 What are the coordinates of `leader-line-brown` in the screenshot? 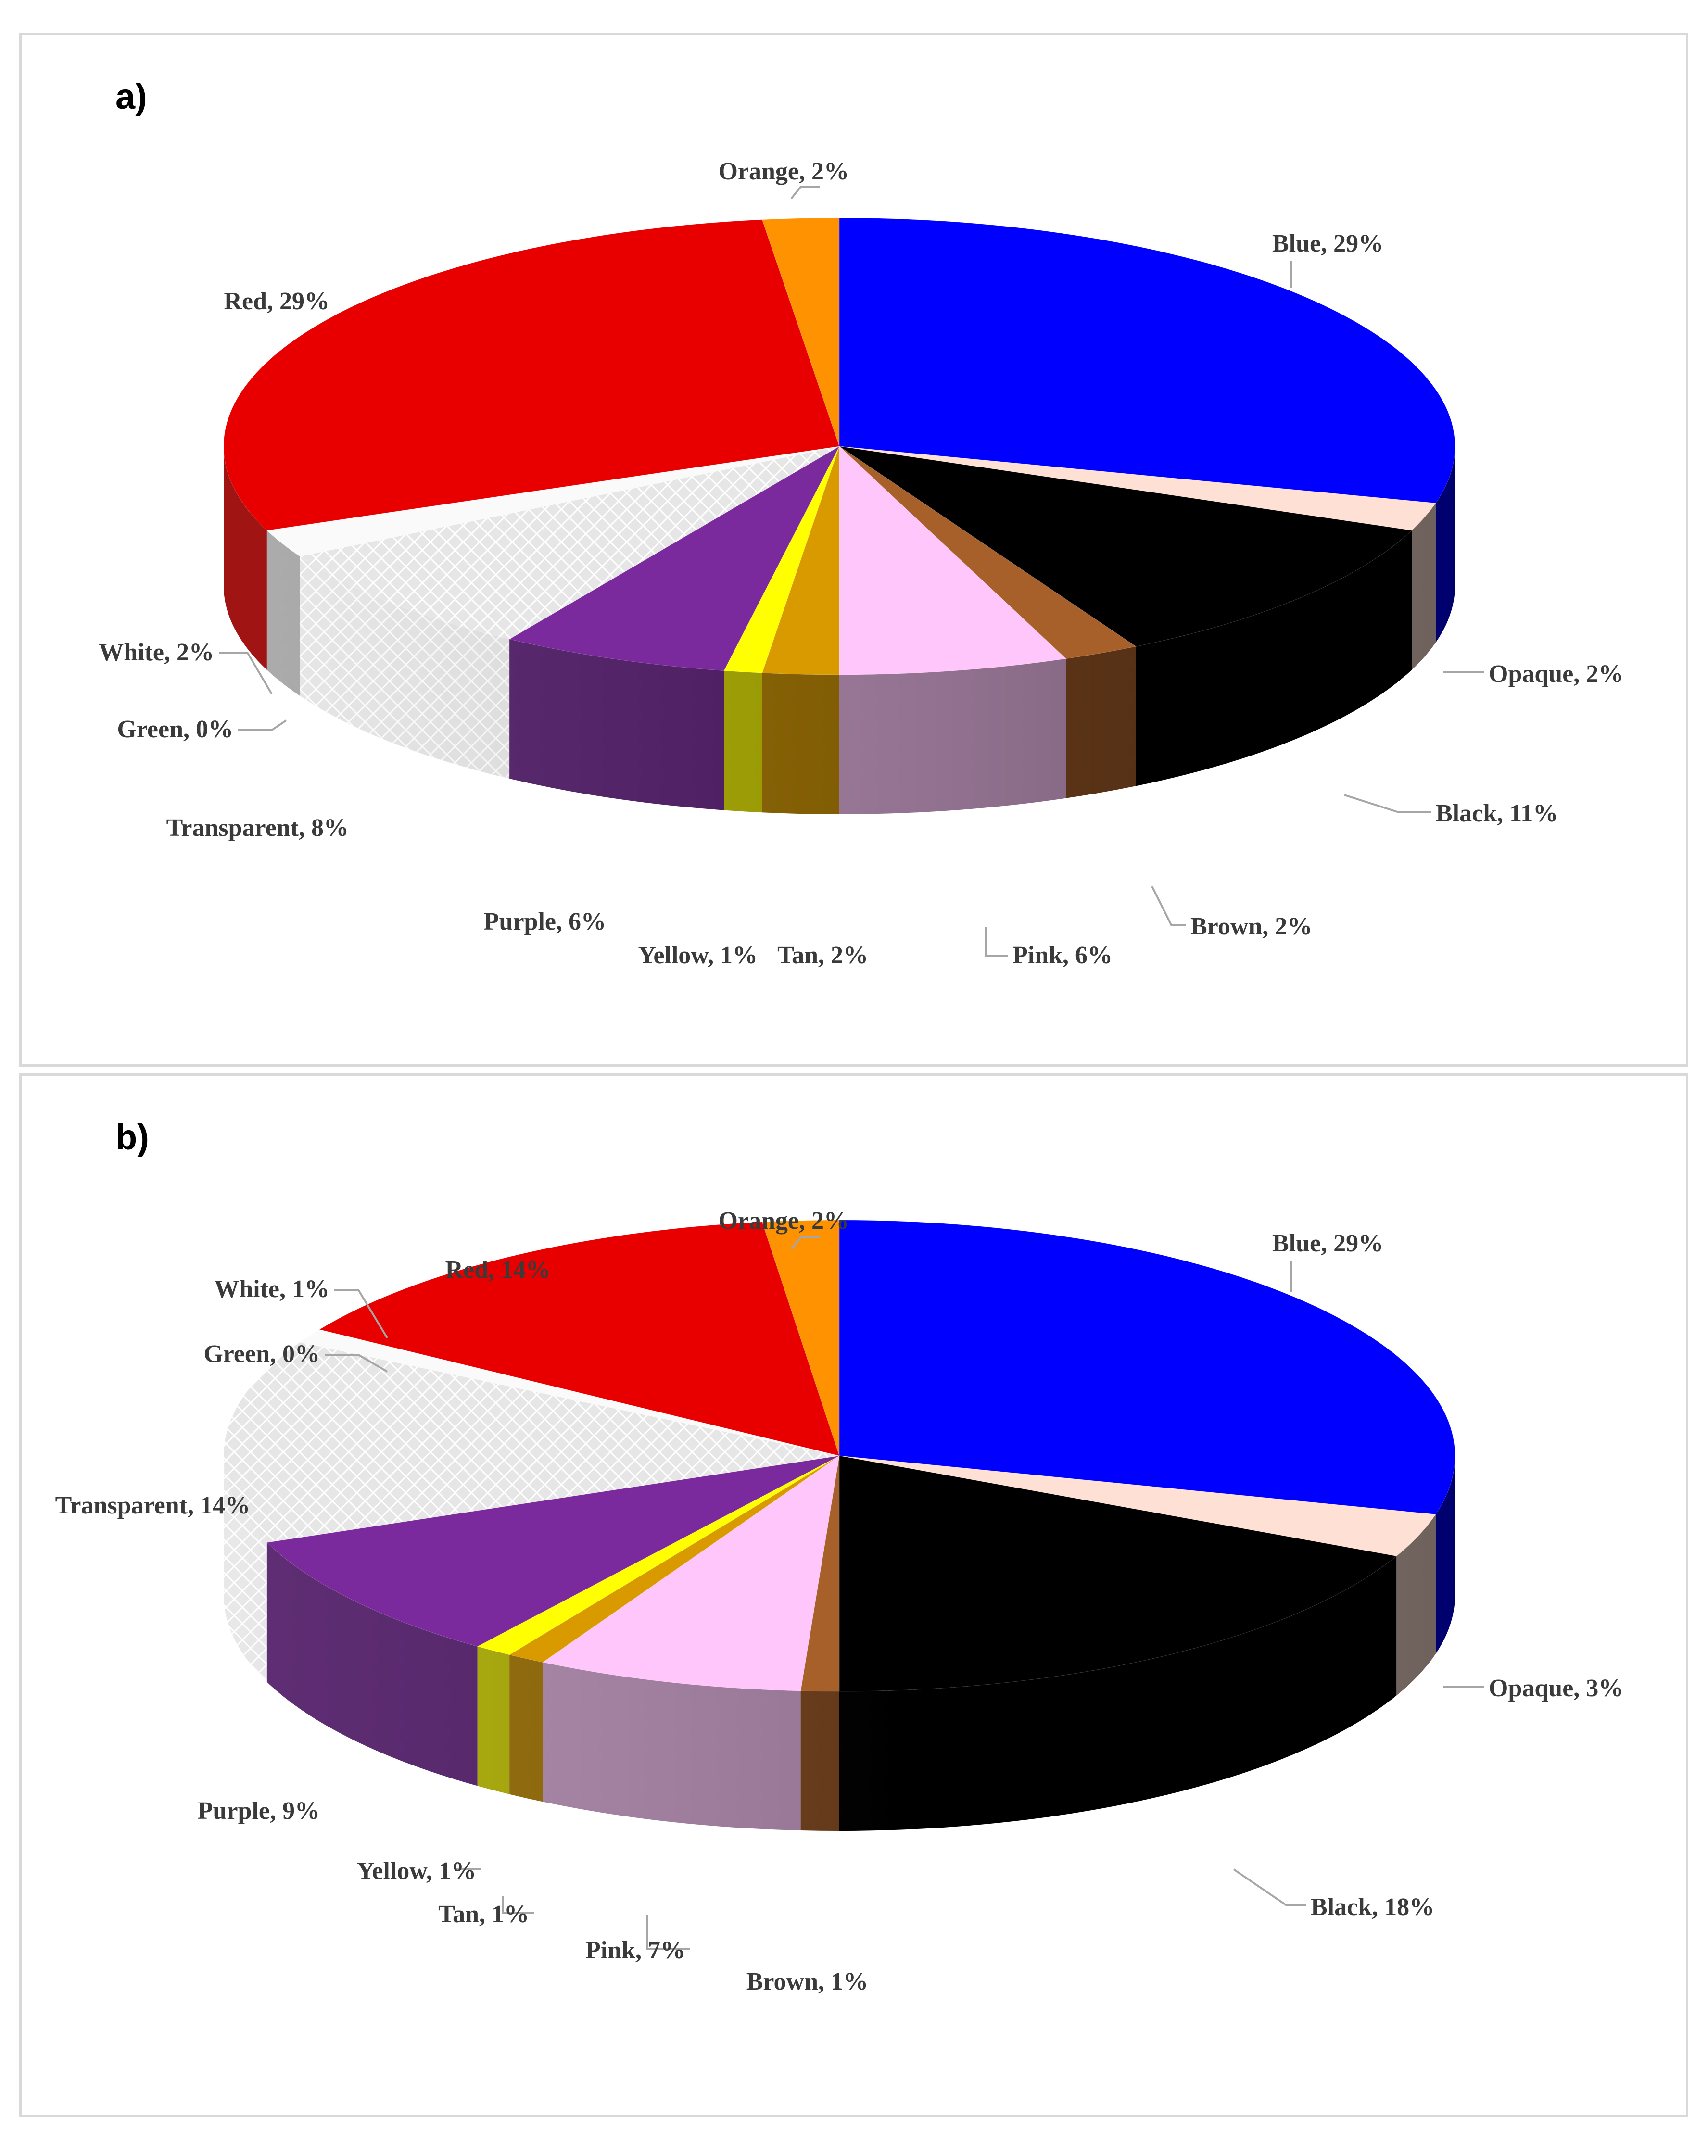 It's located at (1168, 906).